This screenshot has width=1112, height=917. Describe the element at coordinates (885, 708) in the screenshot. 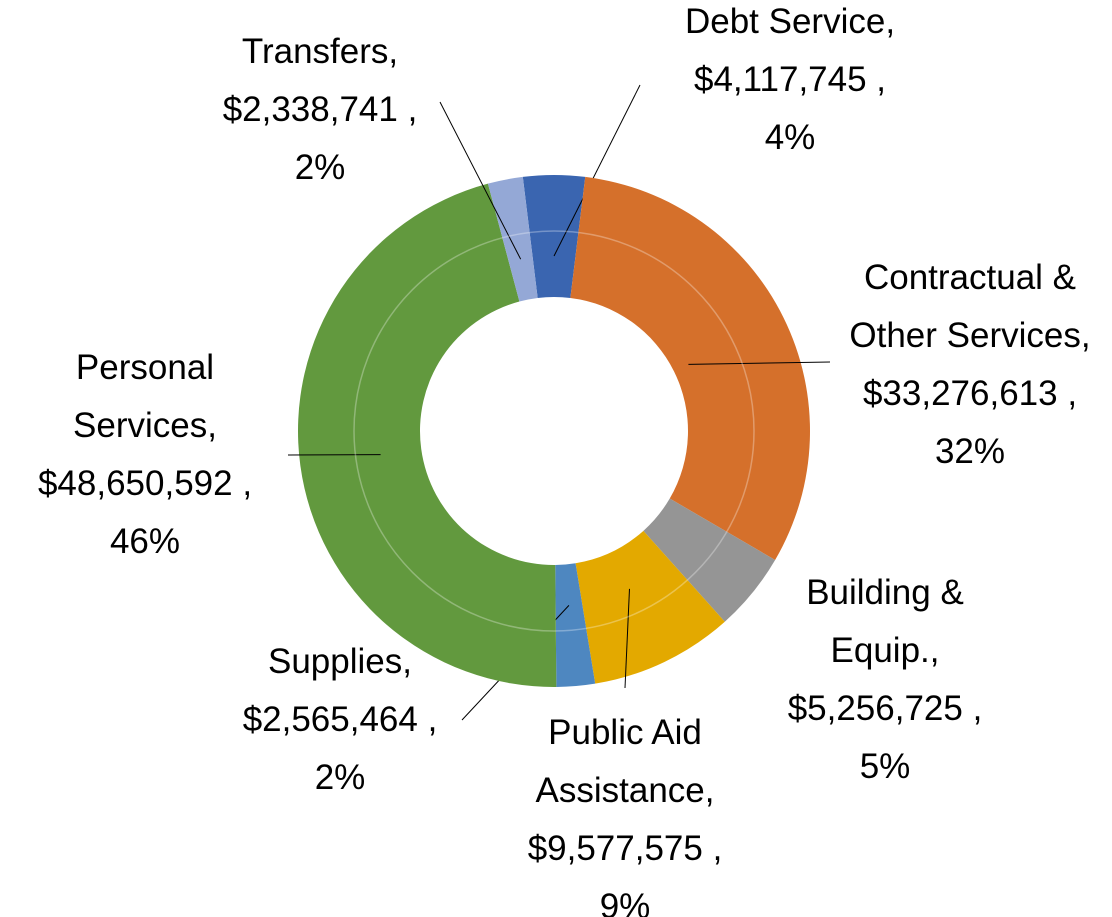

I see `value-labels: $5,256,725 ,` at that location.